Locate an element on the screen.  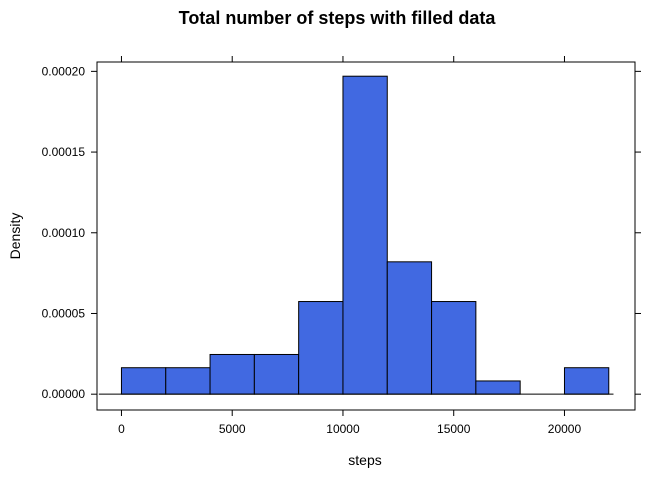
y-tick-label: 0.00015 is located at coordinates (64, 152).